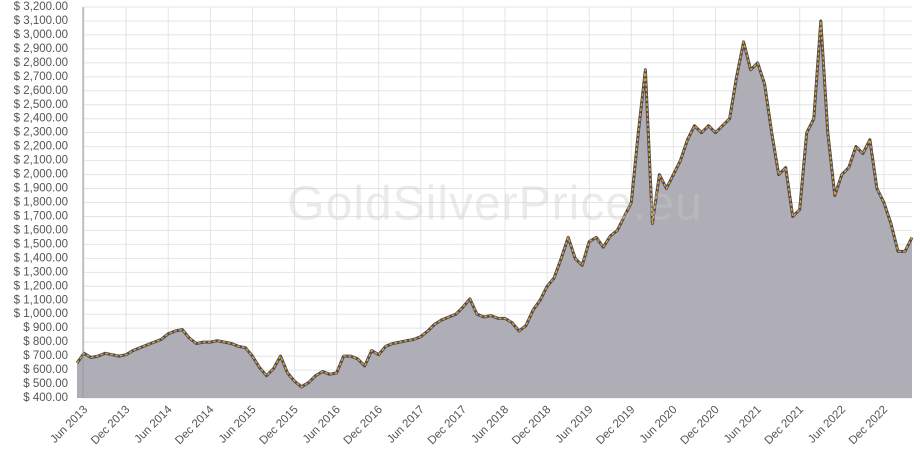 The width and height of the screenshot is (916, 458). What do you see at coordinates (743, 425) in the screenshot?
I see `x-tick-label: Jun 2021` at bounding box center [743, 425].